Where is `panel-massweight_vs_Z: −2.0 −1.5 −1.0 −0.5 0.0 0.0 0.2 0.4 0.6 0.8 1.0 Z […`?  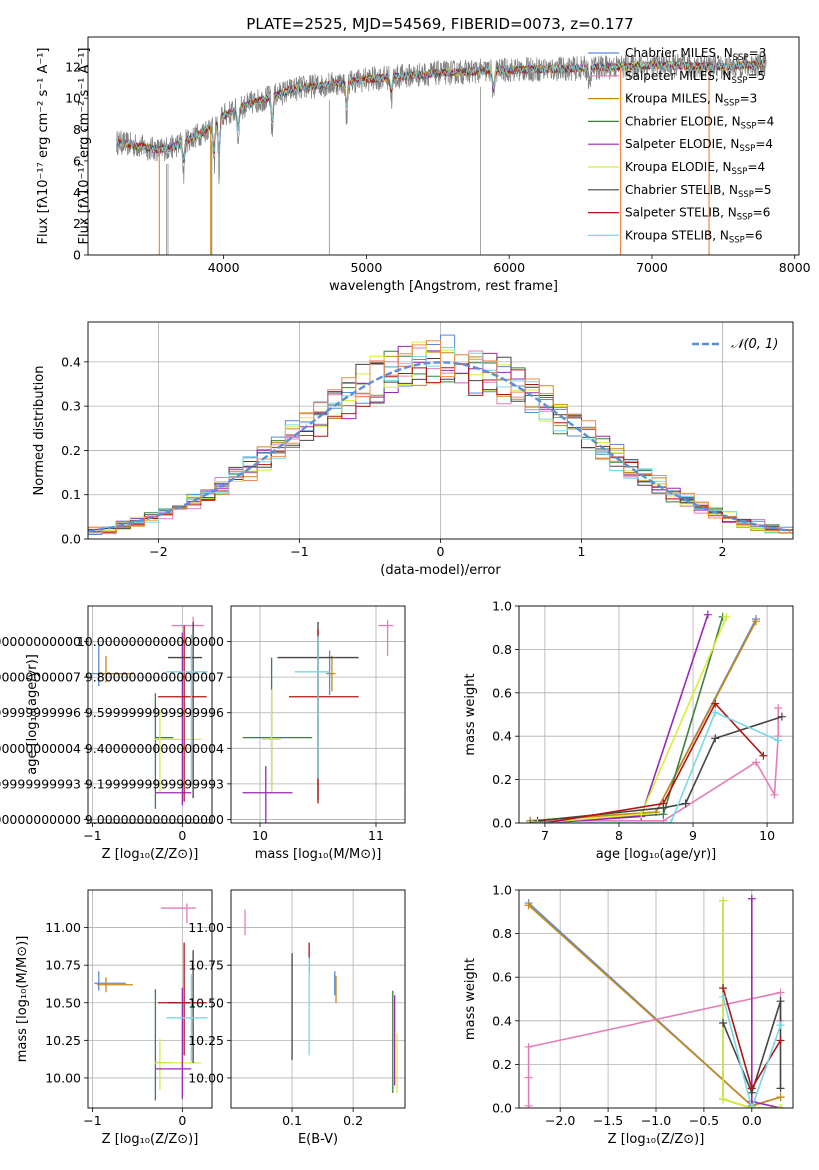 panel-massweight_vs_Z: −2.0 −1.5 −1.0 −0.5 0.0 0.0 0.2 0.4 0.6 0.8 1.0 Z [… is located at coordinates (628, 1015).